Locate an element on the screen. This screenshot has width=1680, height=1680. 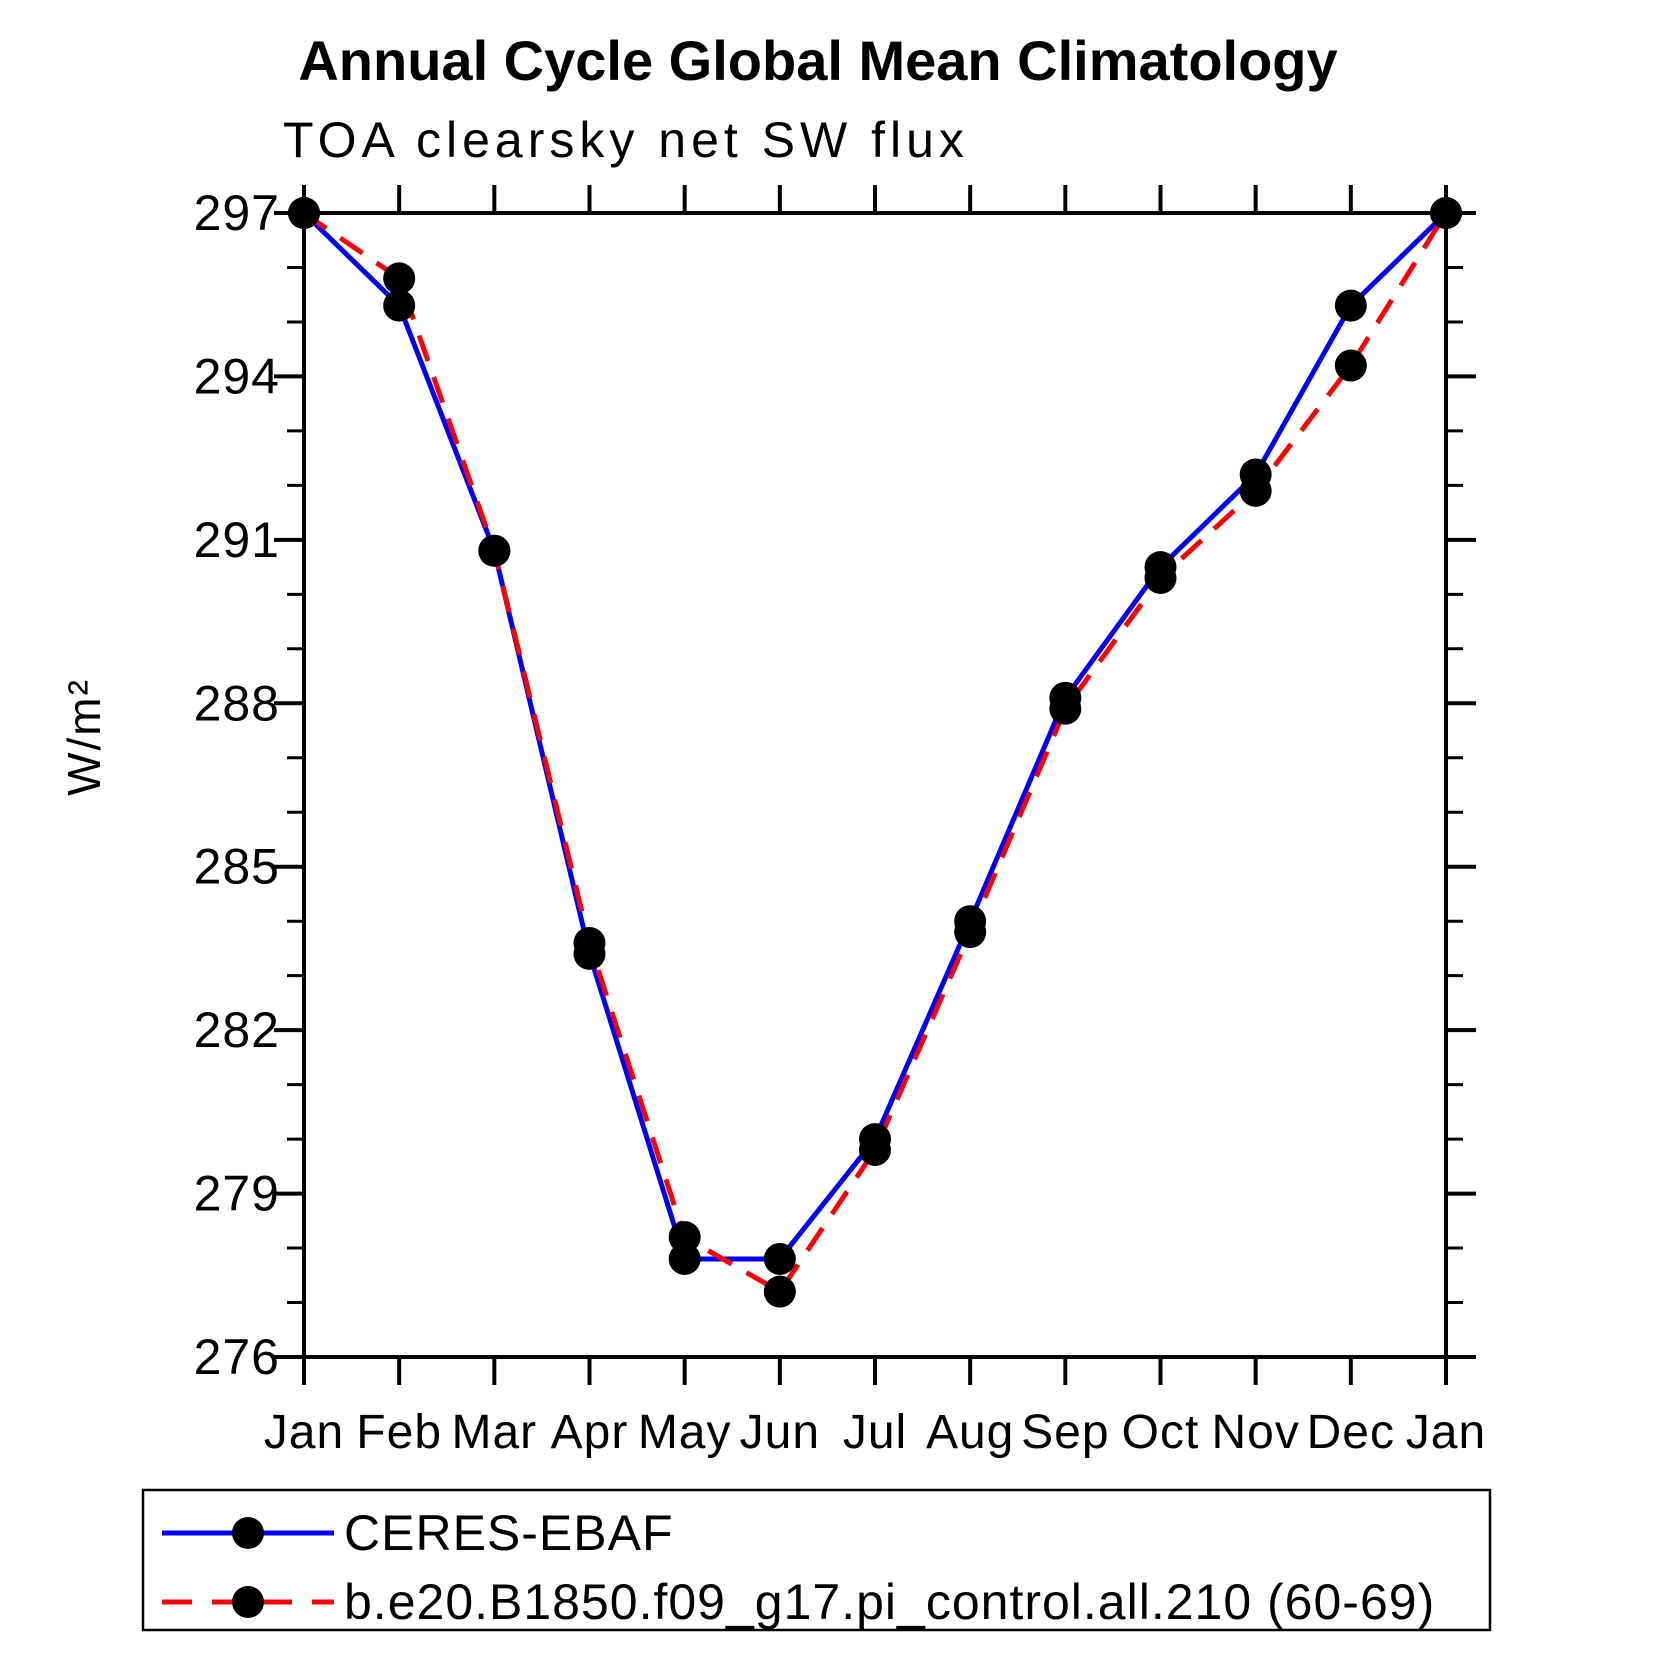
x-tick-label: Mar is located at coordinates (494, 1432).